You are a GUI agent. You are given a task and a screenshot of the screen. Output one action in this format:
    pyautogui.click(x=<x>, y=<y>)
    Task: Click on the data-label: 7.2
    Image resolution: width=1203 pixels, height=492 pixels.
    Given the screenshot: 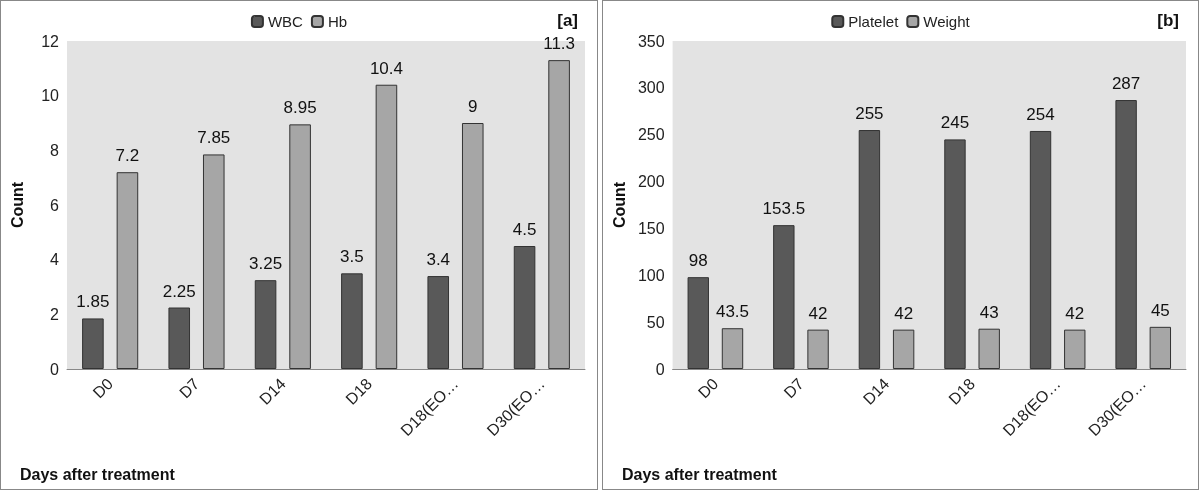 What is the action you would take?
    pyautogui.click(x=127, y=156)
    